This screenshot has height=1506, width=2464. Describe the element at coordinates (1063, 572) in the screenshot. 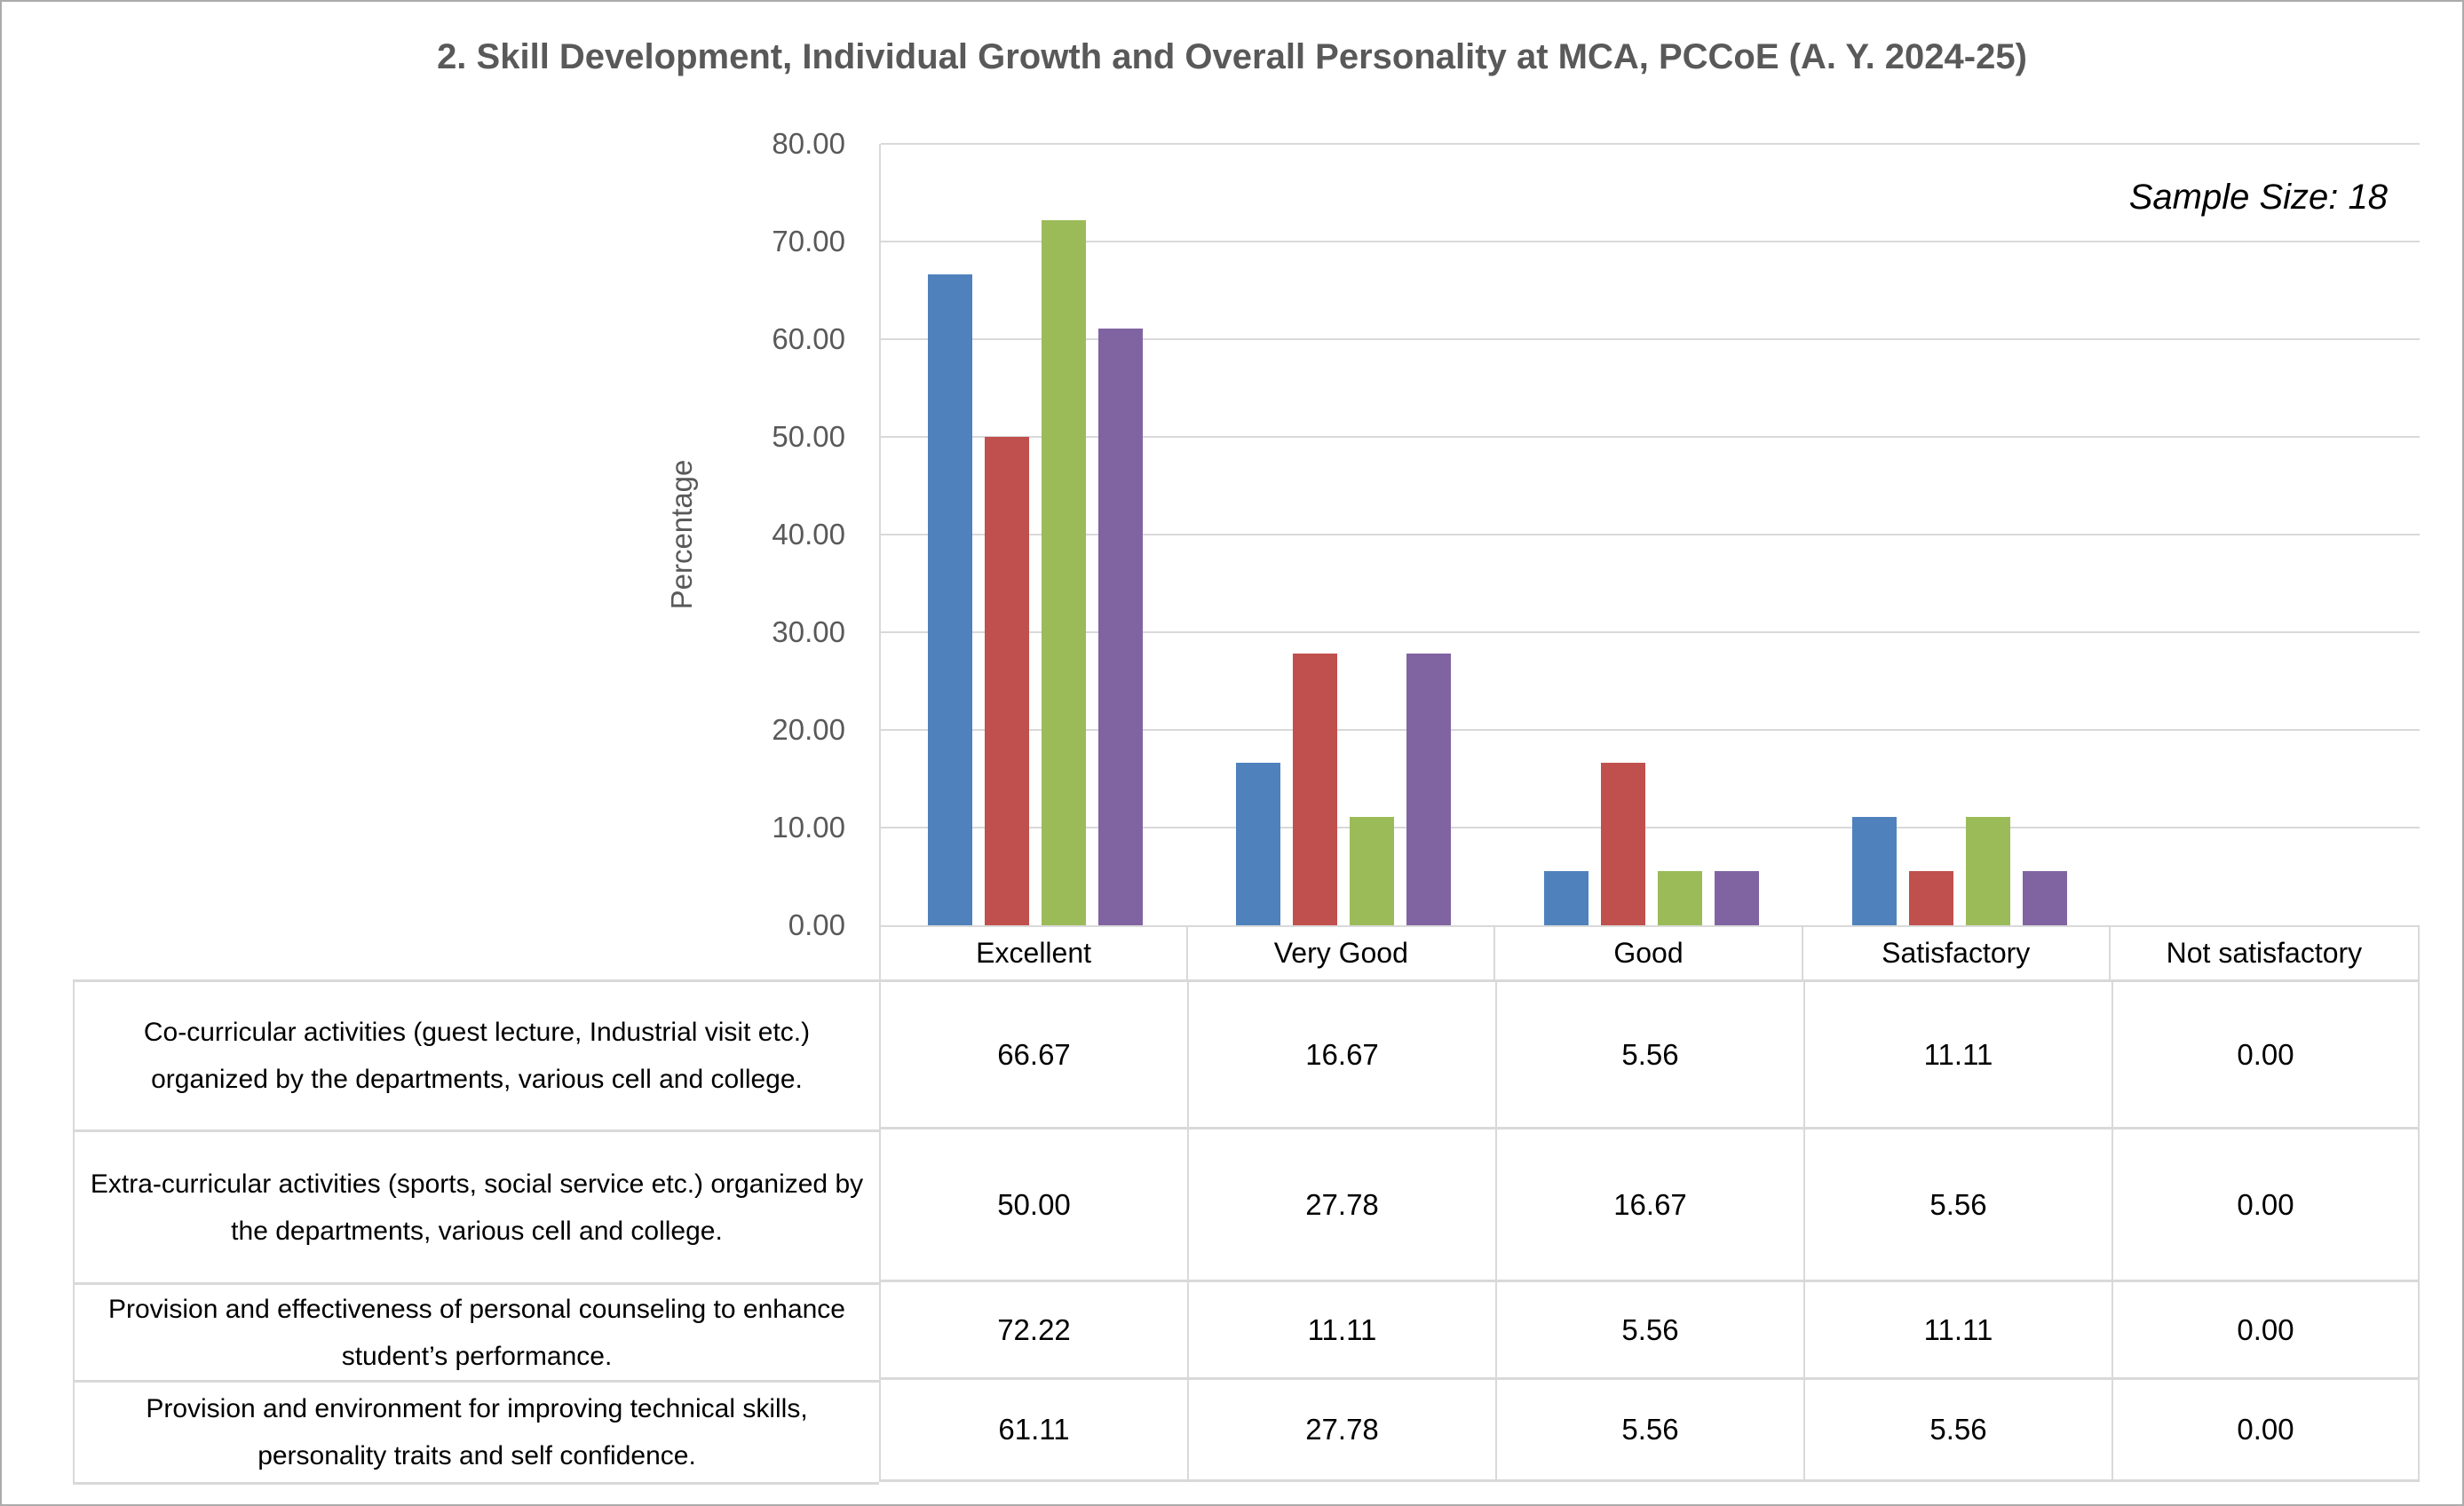

I see `bar-series3-excellent` at that location.